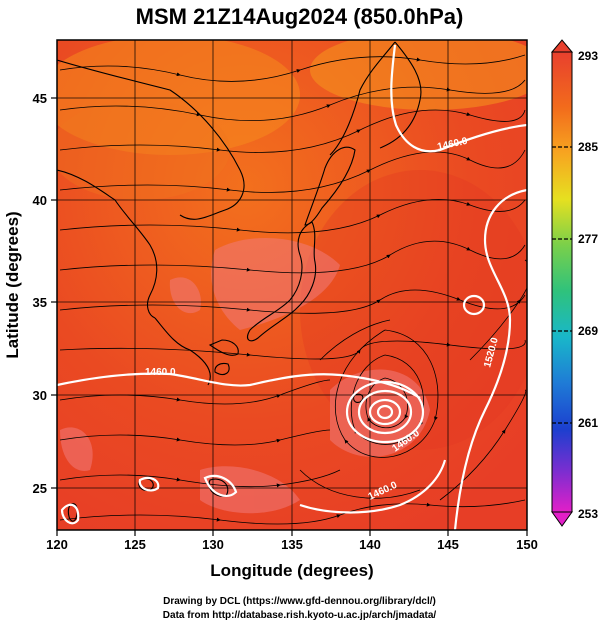  What do you see at coordinates (588, 56) in the screenshot?
I see `colorbar-tick-label: 293` at bounding box center [588, 56].